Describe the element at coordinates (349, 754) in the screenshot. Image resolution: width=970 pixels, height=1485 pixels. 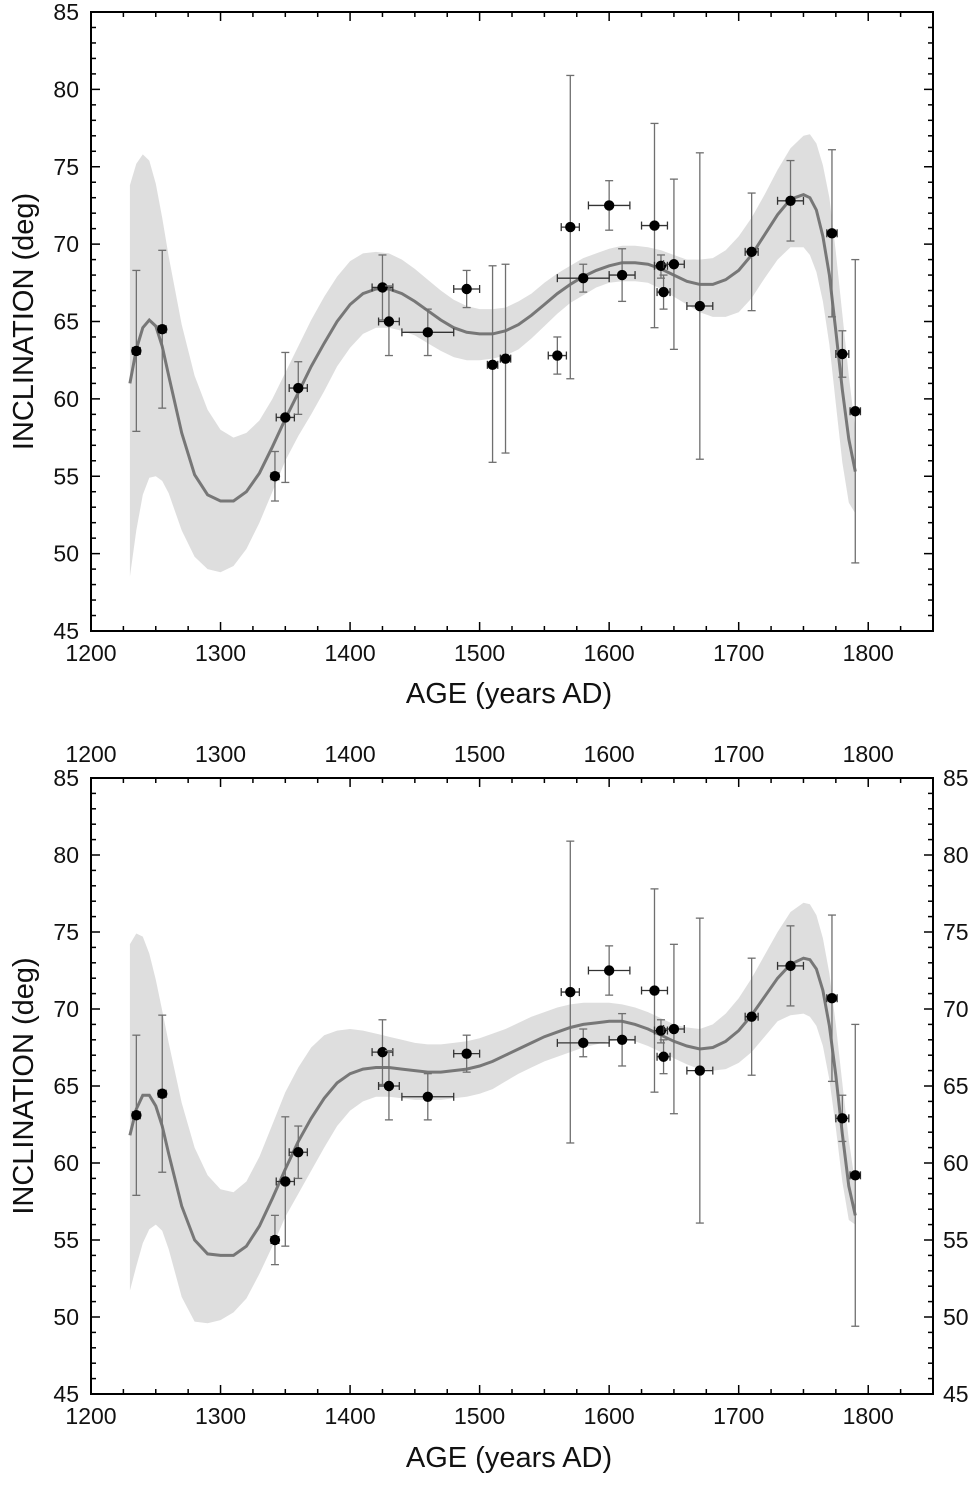
I see `x-tick-label-top: 1400` at that location.